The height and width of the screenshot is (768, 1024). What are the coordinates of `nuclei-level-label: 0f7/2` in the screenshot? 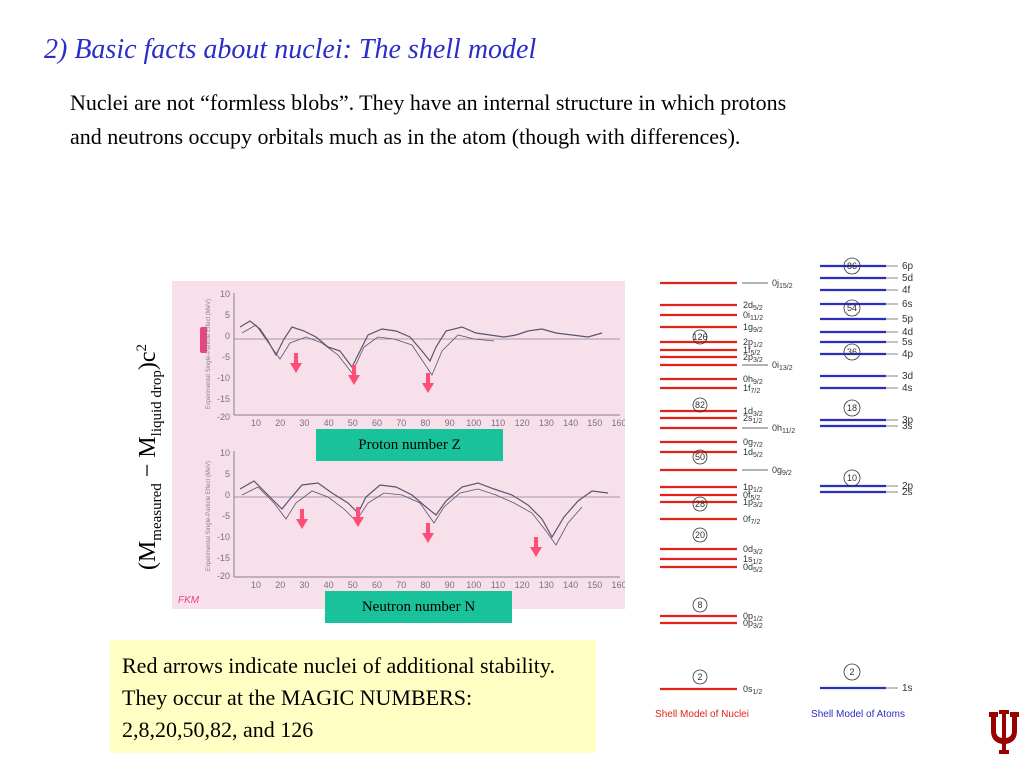 It's located at (751, 520).